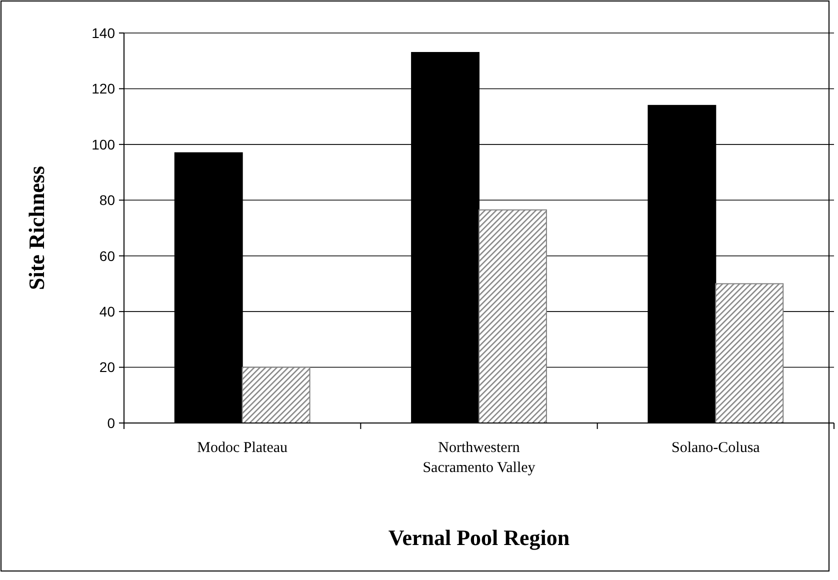  Describe the element at coordinates (104, 32) in the screenshot. I see `y-tick-label: 140` at that location.